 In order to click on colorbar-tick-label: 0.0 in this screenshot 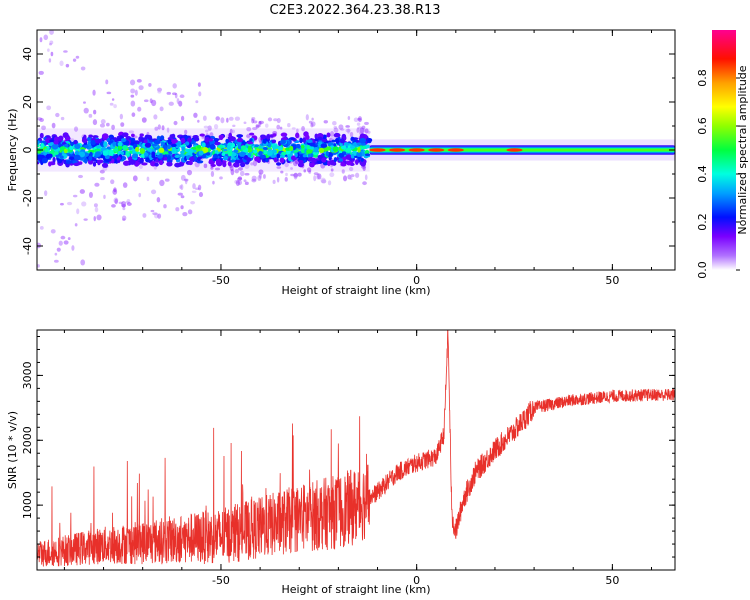, I will do `click(702, 270)`.